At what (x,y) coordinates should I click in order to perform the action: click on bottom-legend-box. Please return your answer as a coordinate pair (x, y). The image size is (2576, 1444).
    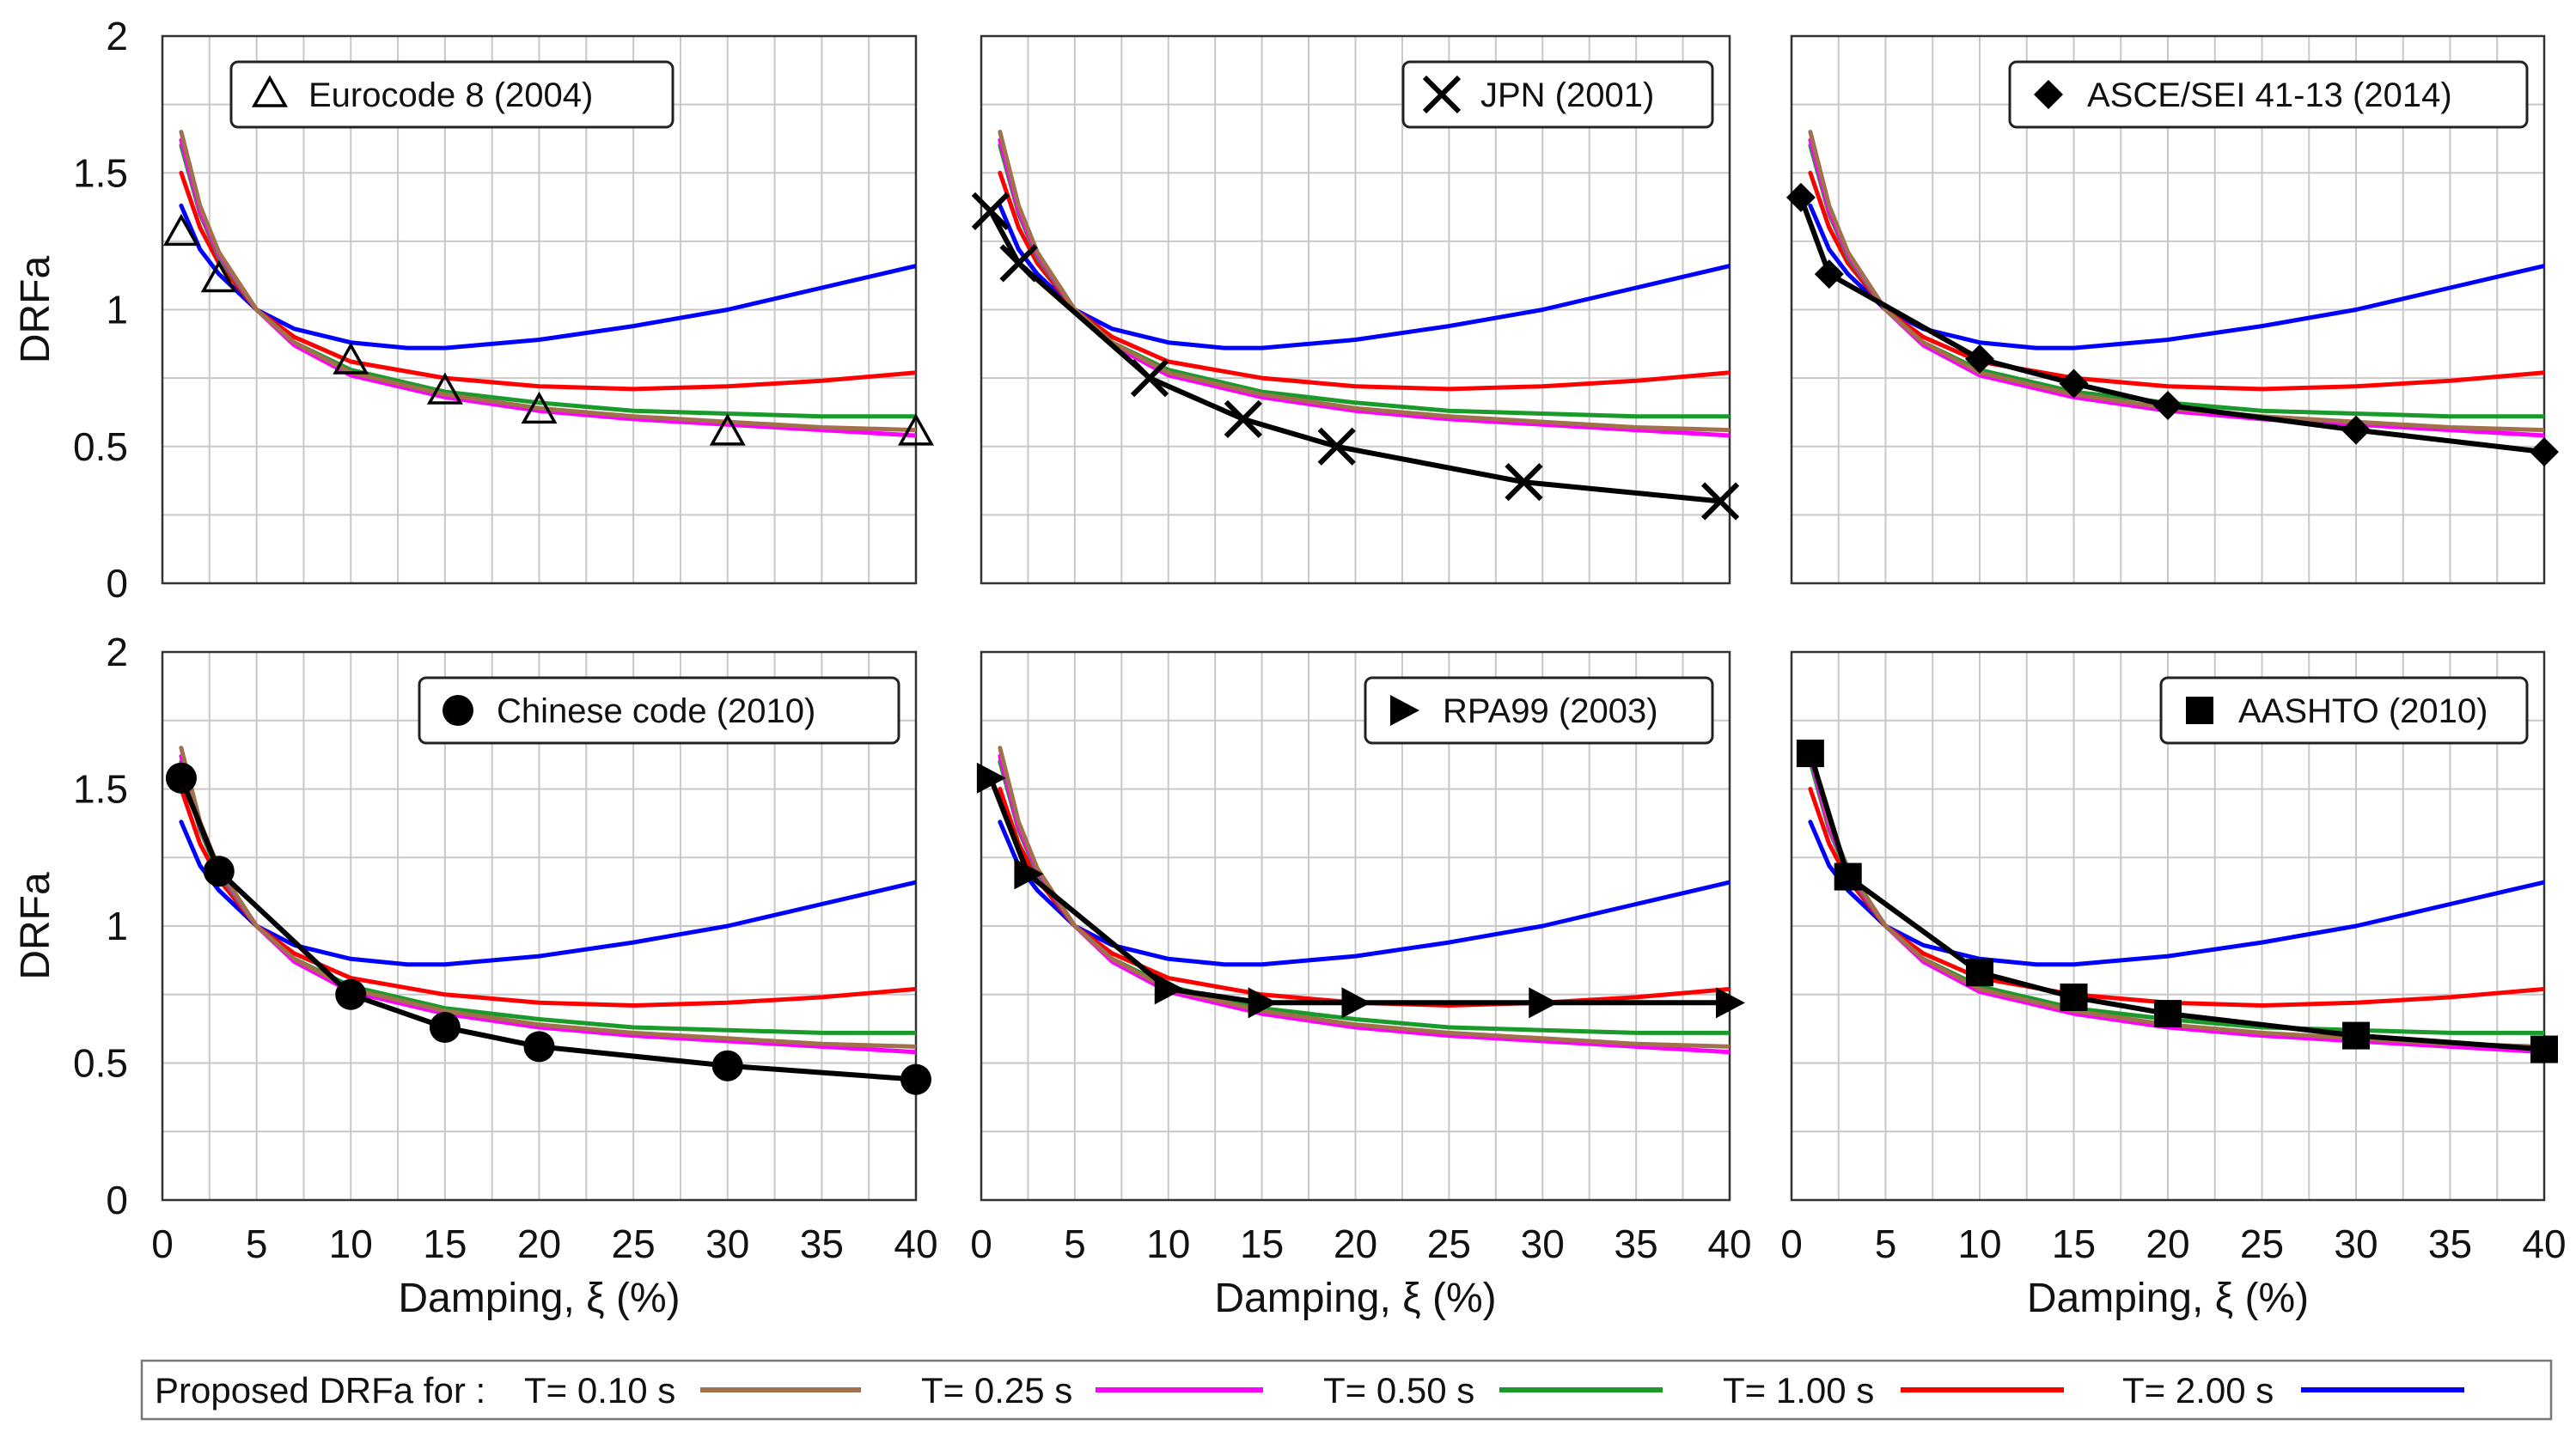
    Looking at the image, I should click on (1346, 1390).